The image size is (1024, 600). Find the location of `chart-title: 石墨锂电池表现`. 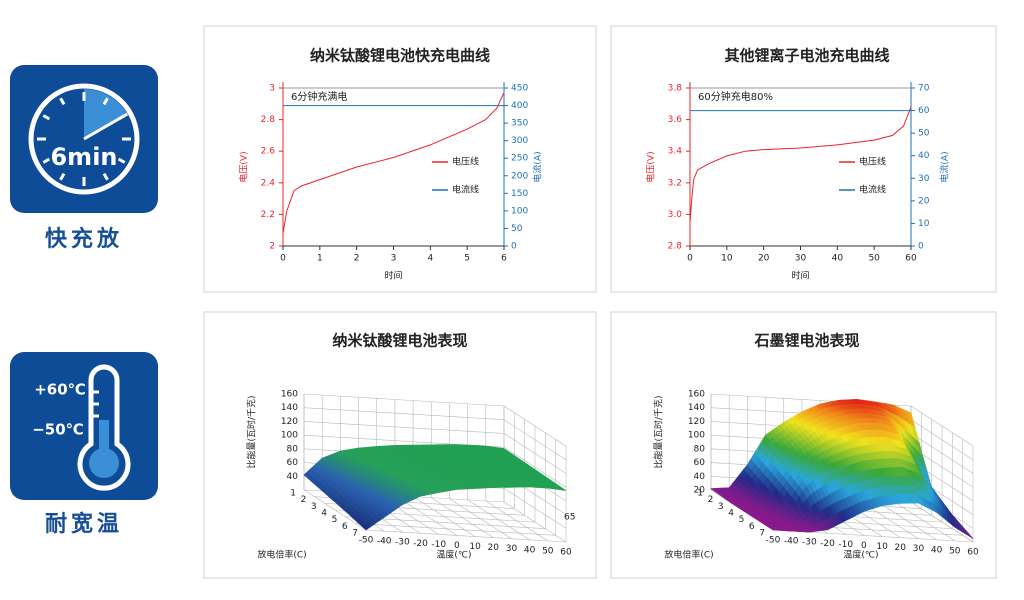

chart-title: 石墨锂电池表现 is located at coordinates (806, 341).